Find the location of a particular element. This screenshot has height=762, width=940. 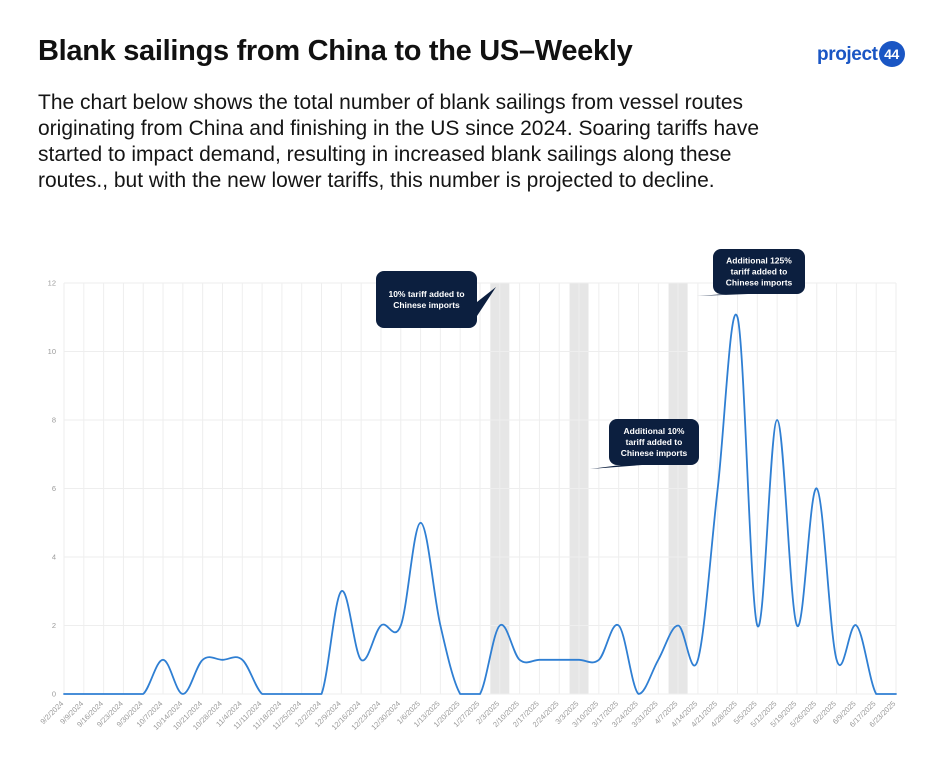

callout-text-line: Additional 10% is located at coordinates (654, 431).